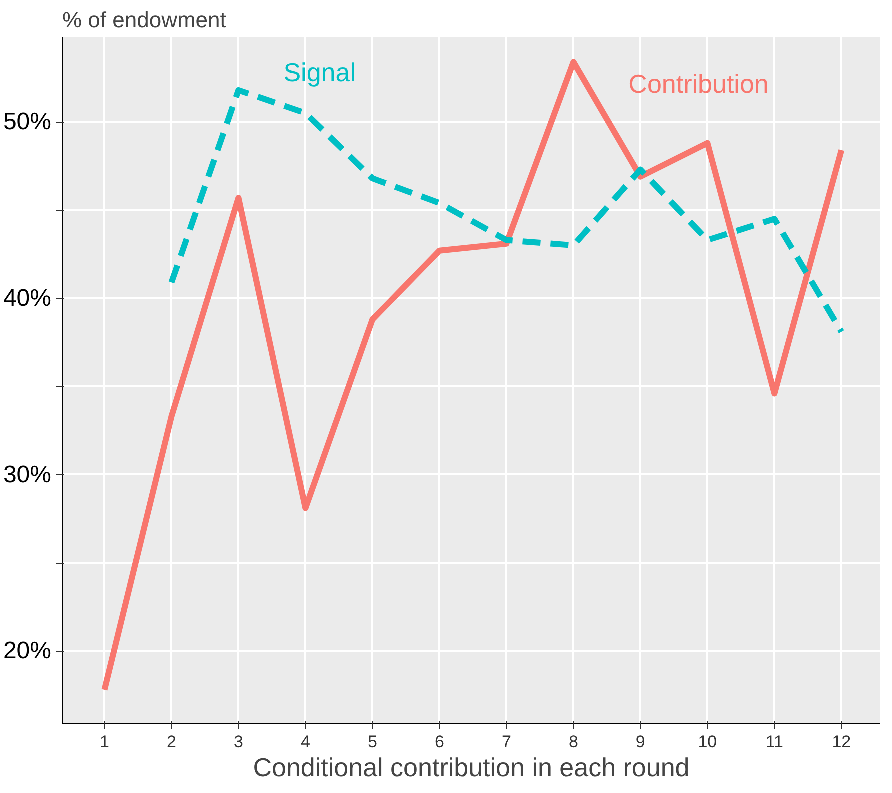 The height and width of the screenshot is (793, 892). Describe the element at coordinates (105, 742) in the screenshot. I see `x-tick-label: 1` at that location.